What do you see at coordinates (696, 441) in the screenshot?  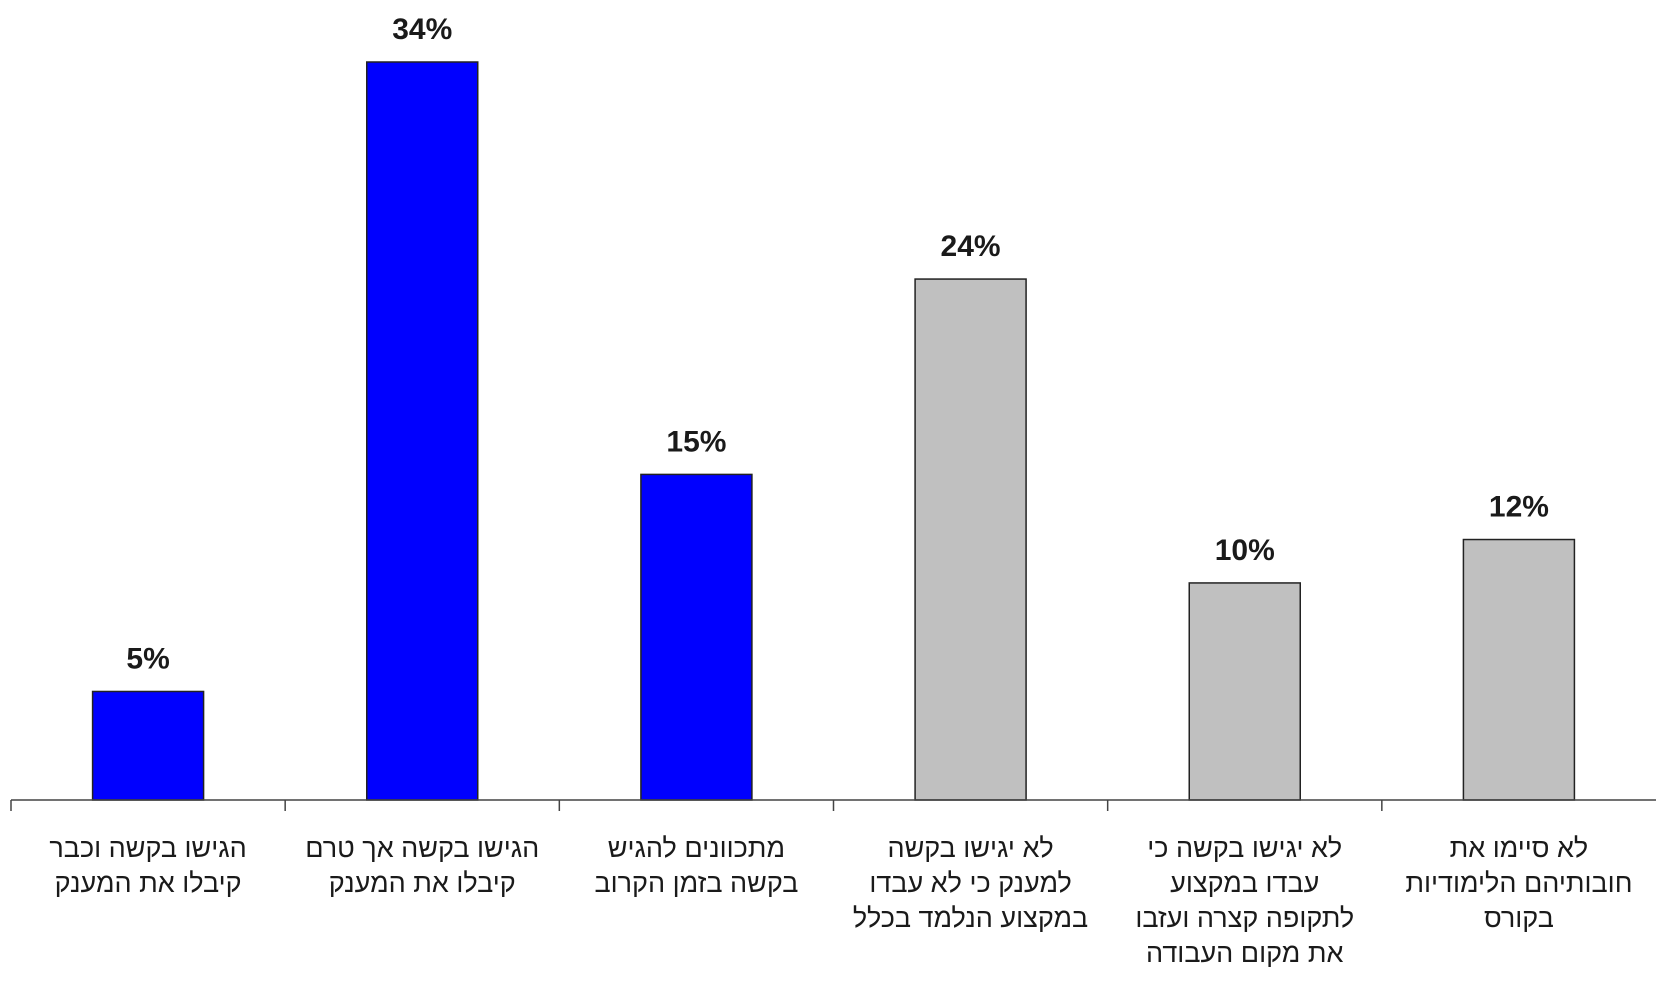 I see `value-label-3: 15%` at bounding box center [696, 441].